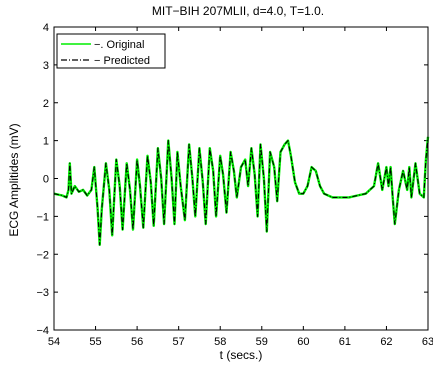 This screenshot has width=433, height=371. What do you see at coordinates (42, 293) in the screenshot?
I see `y-tick-label: −3` at bounding box center [42, 293].